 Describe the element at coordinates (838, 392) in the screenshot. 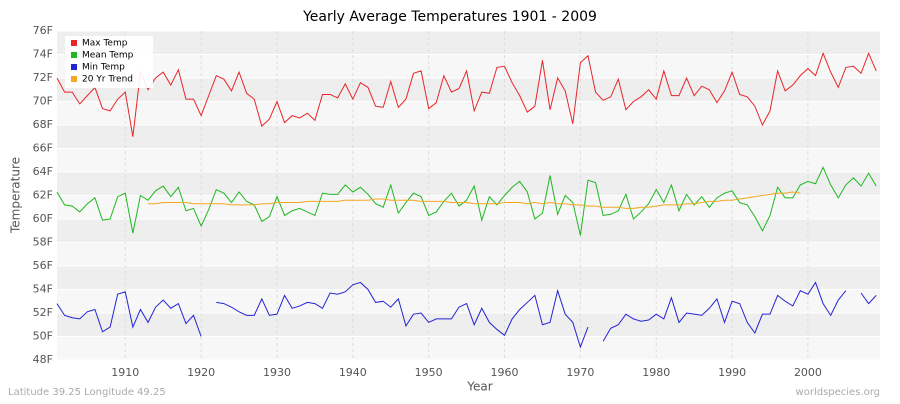

I see `footer-right: worldspecies.org` at that location.